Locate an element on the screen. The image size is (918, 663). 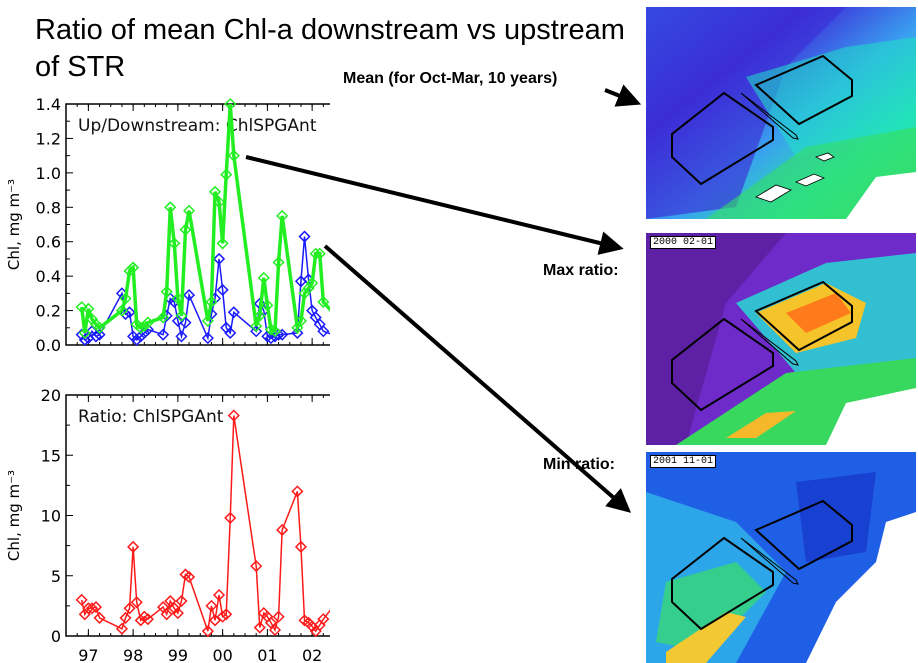
y-tick-label: 1.2 is located at coordinates (48, 138).